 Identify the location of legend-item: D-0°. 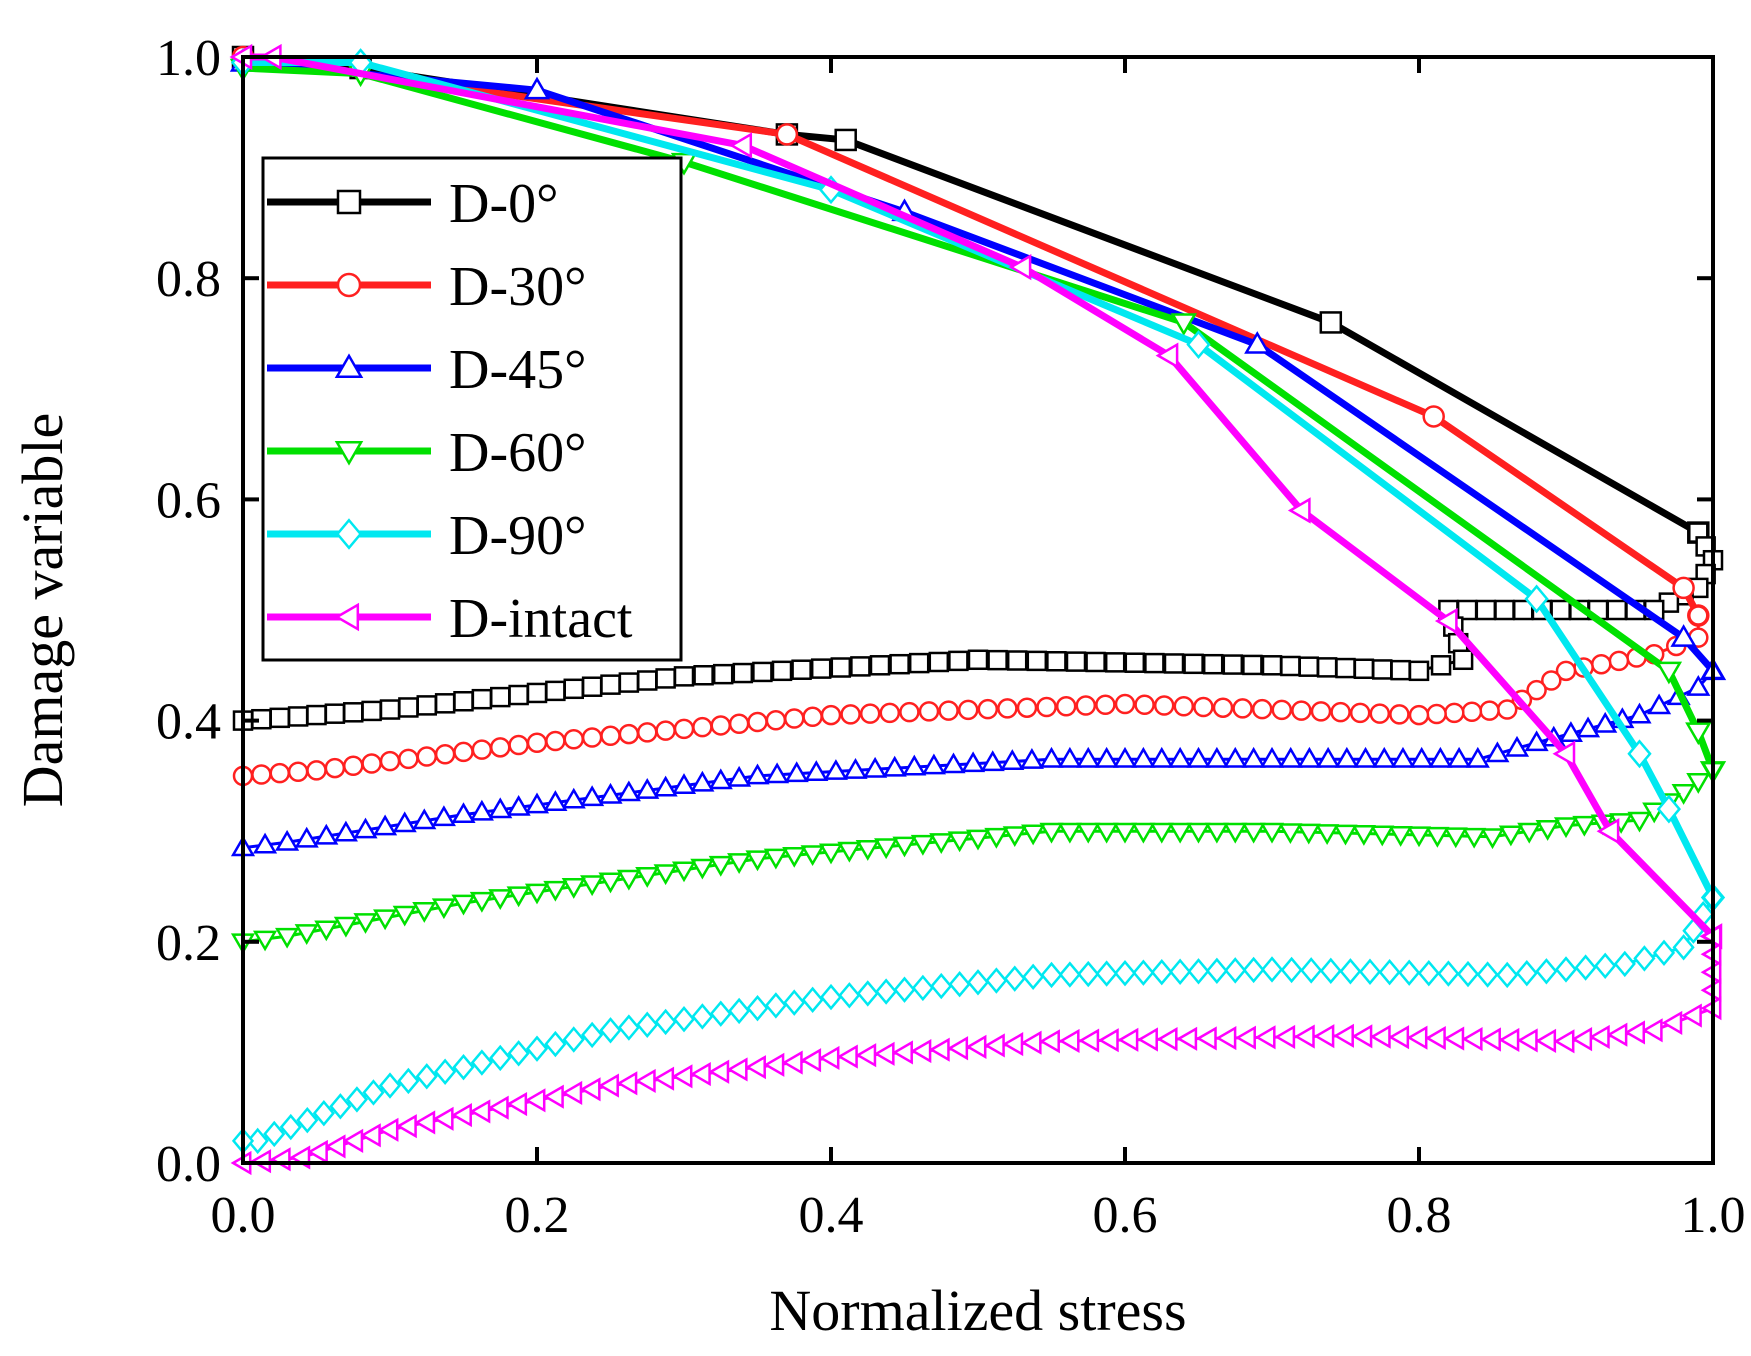
(412, 204).